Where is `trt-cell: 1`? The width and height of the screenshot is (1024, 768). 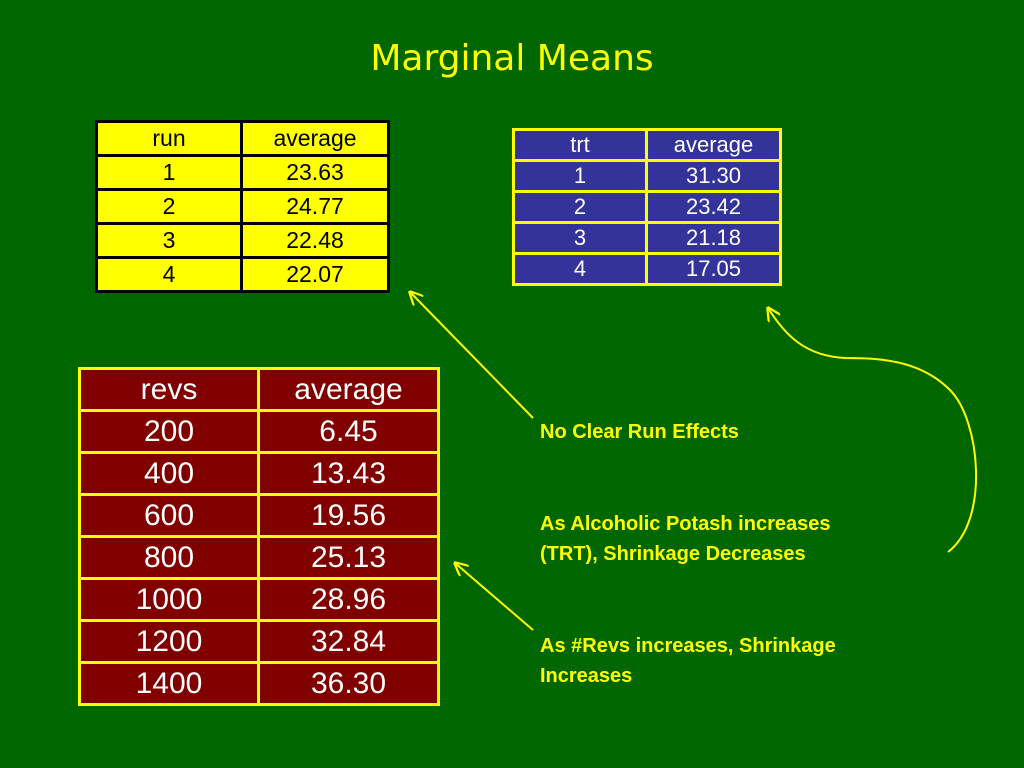
trt-cell: 1 is located at coordinates (580, 176).